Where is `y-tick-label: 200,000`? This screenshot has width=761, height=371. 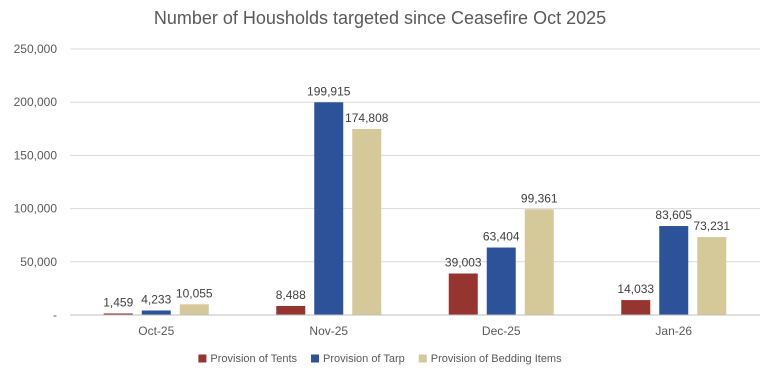
y-tick-label: 200,000 is located at coordinates (36, 102).